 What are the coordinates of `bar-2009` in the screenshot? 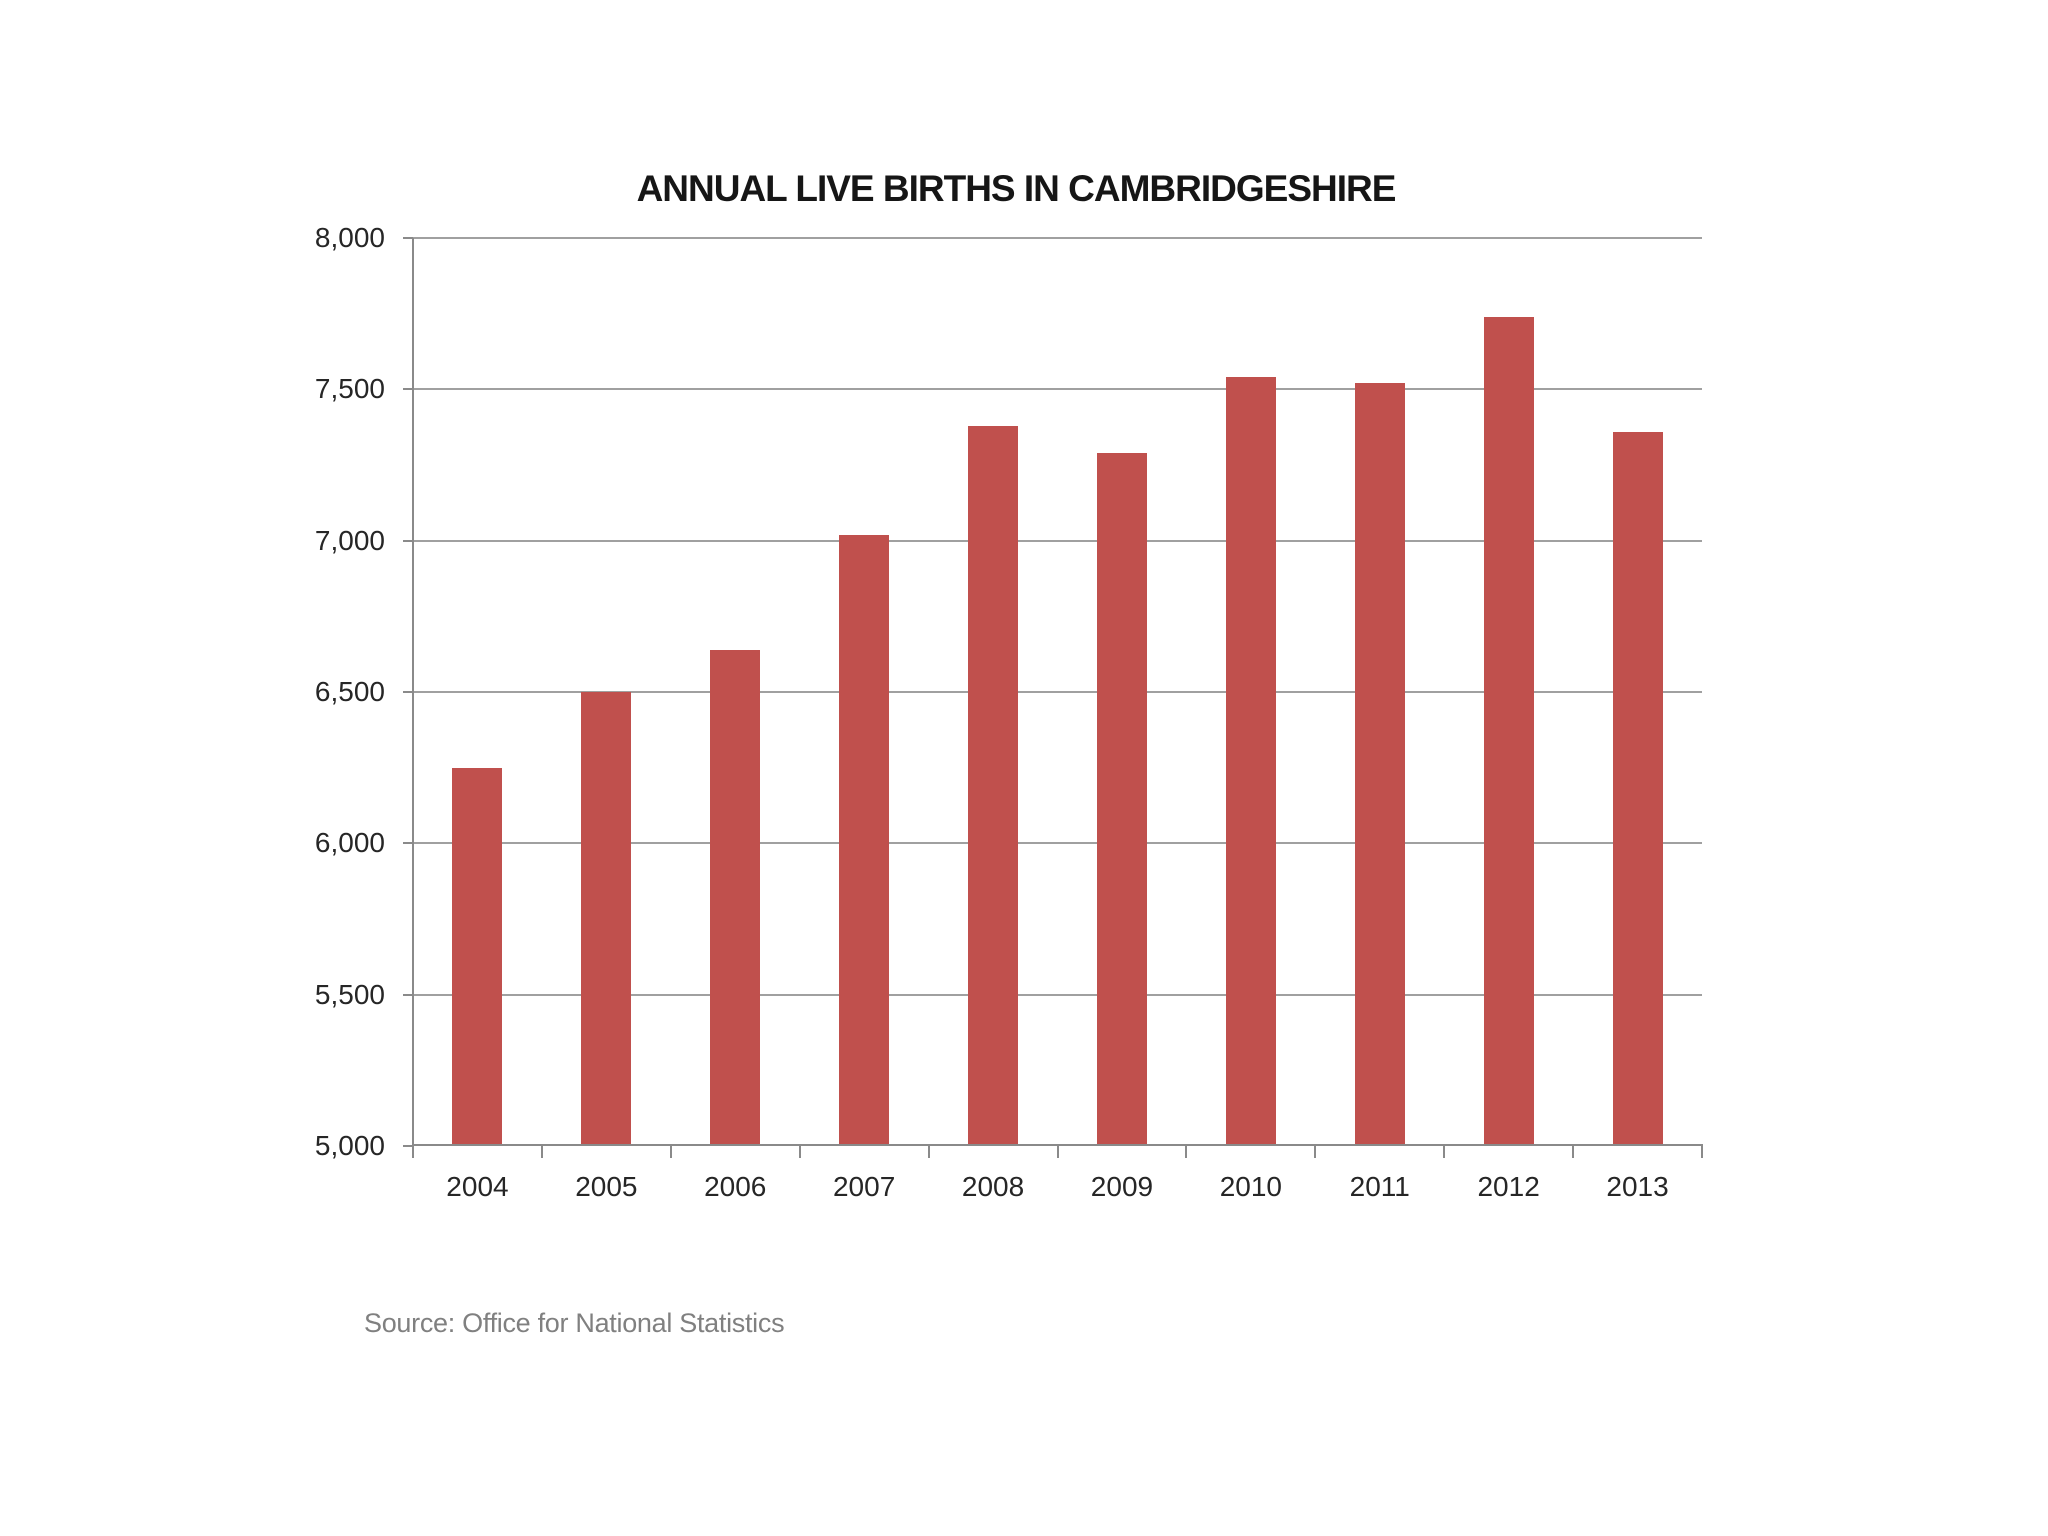 It's located at (1121, 799).